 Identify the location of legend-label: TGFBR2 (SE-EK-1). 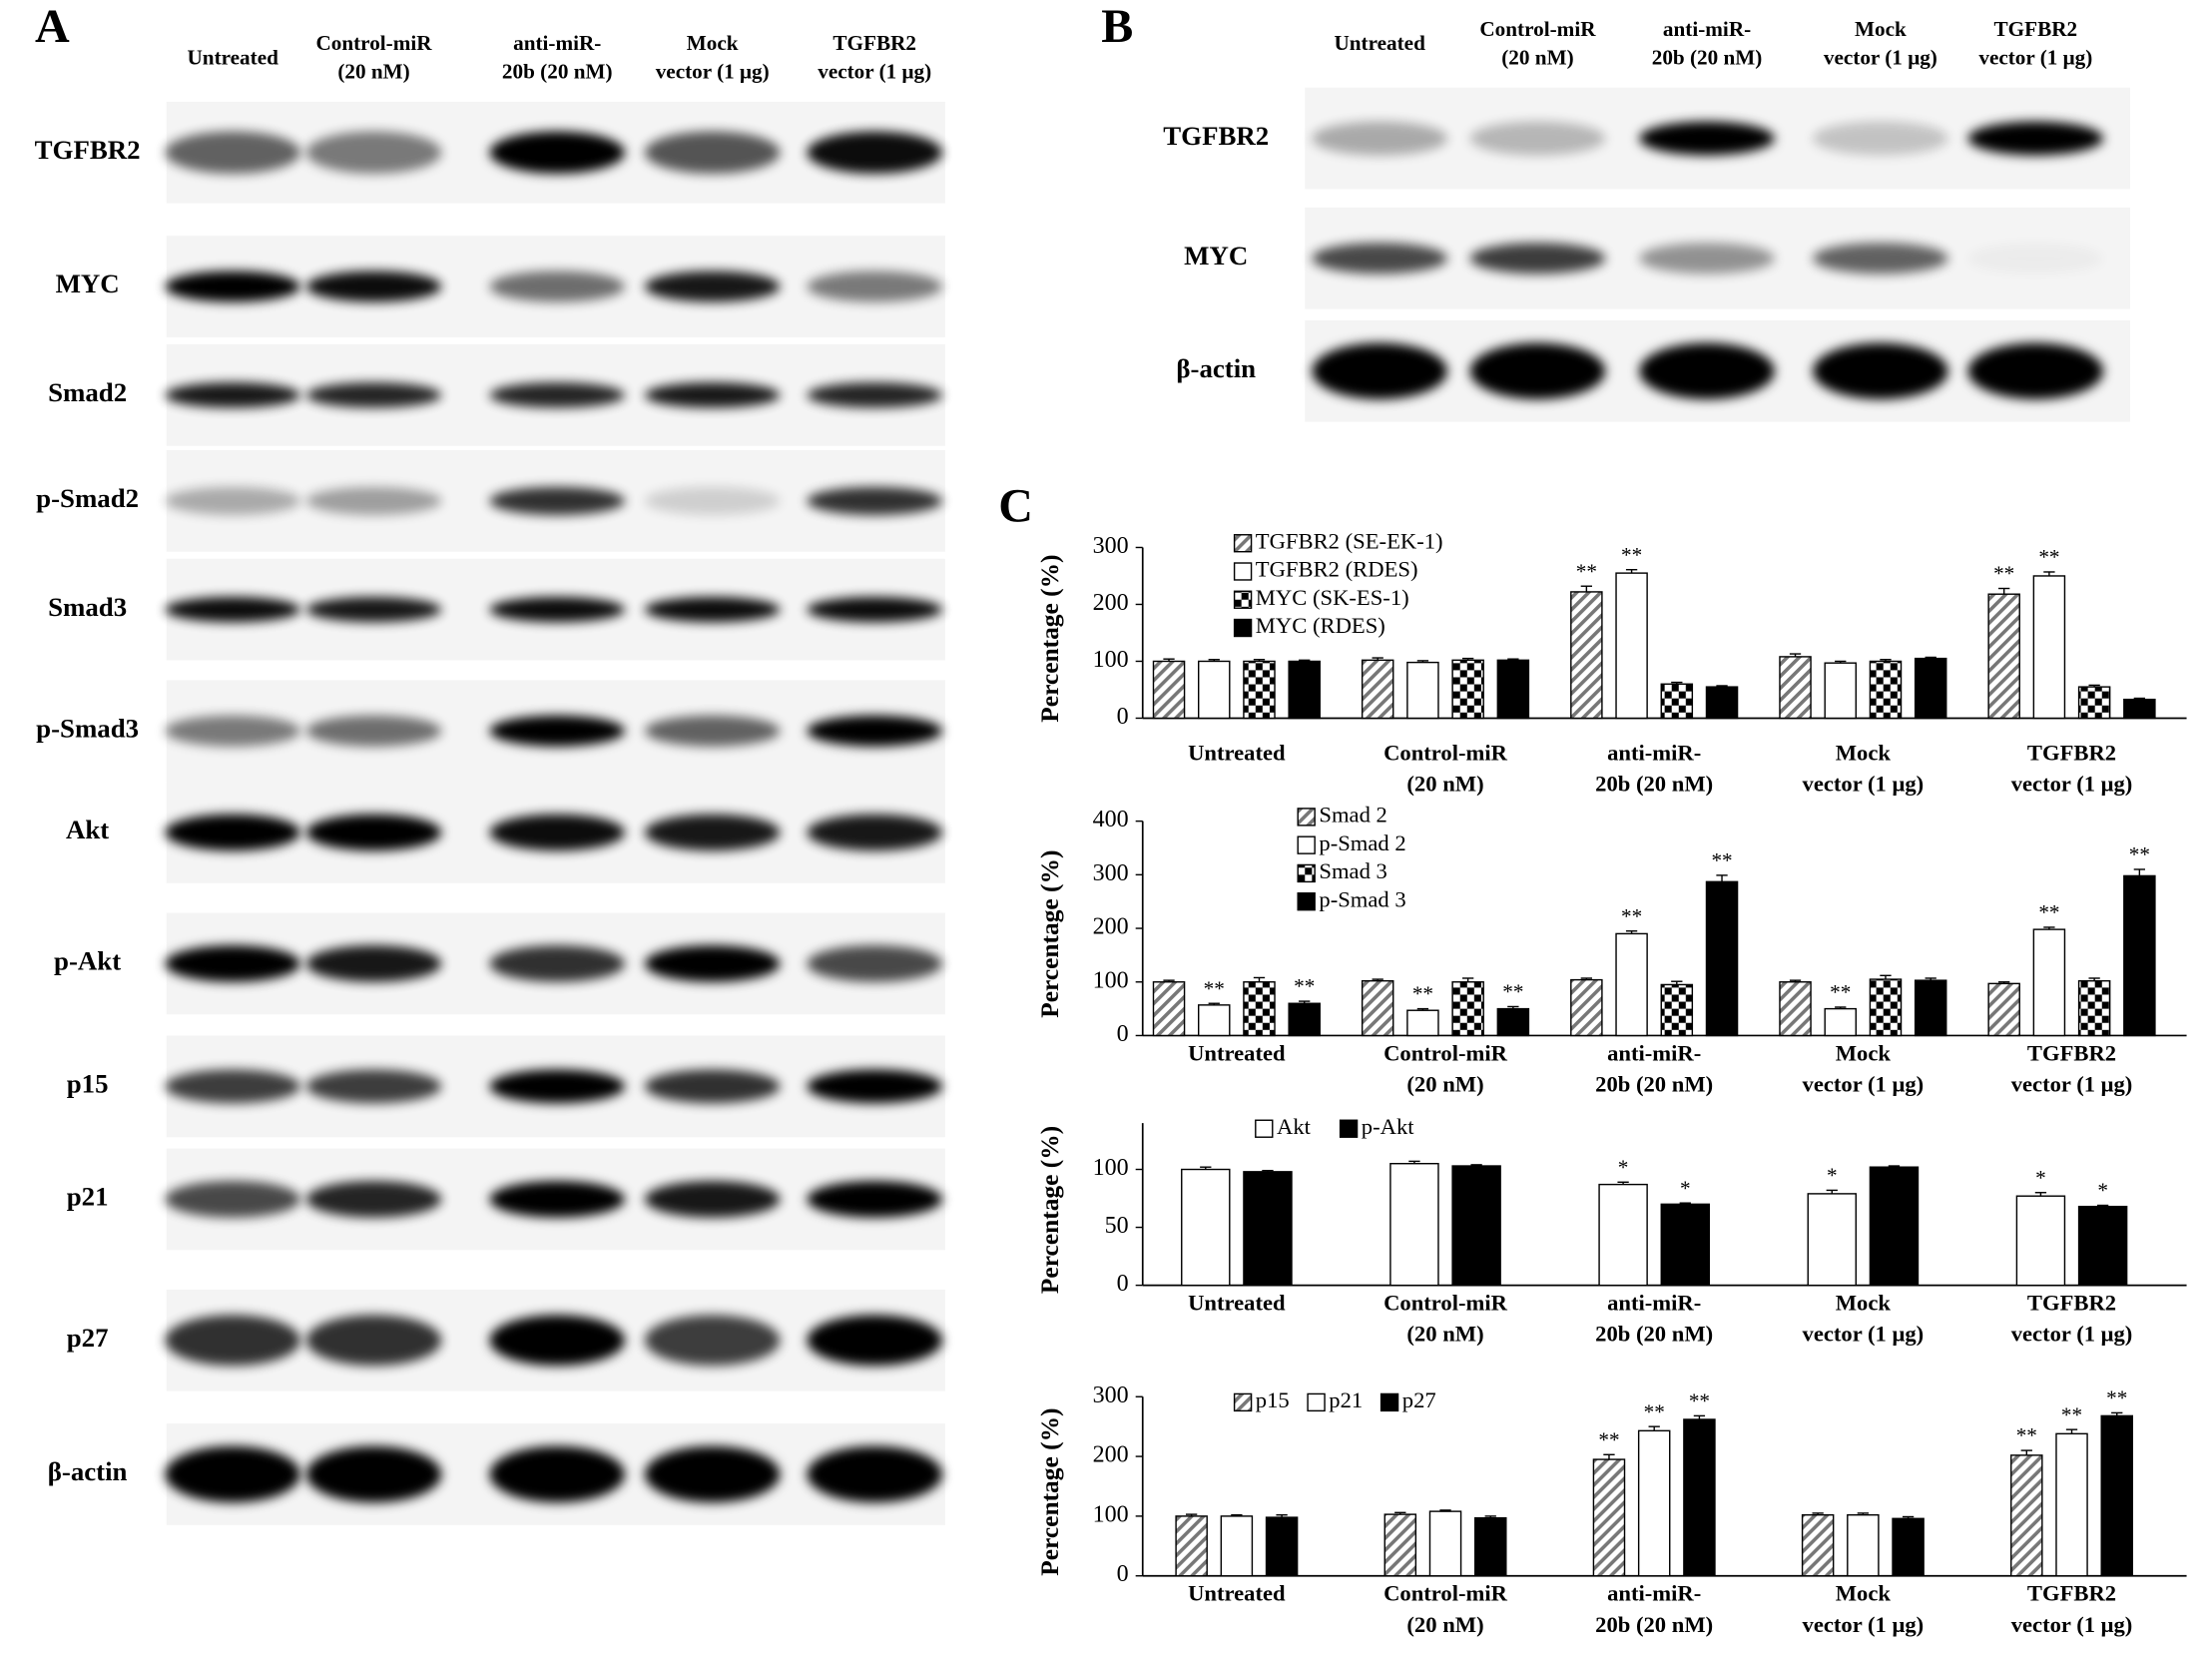
(1349, 540).